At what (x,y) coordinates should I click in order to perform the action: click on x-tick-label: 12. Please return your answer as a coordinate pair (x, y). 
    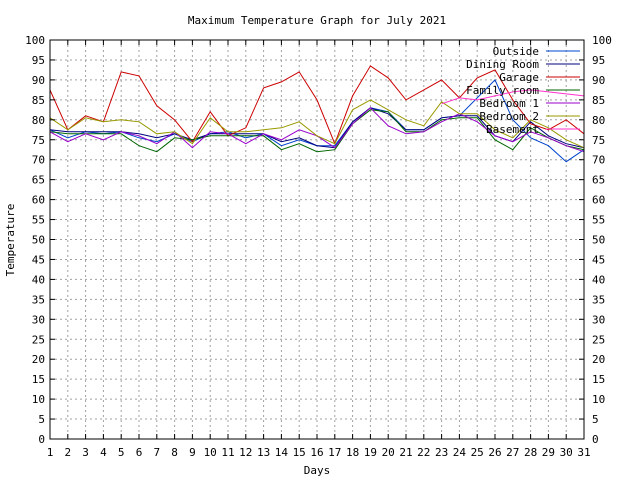
    Looking at the image, I should click on (245, 452).